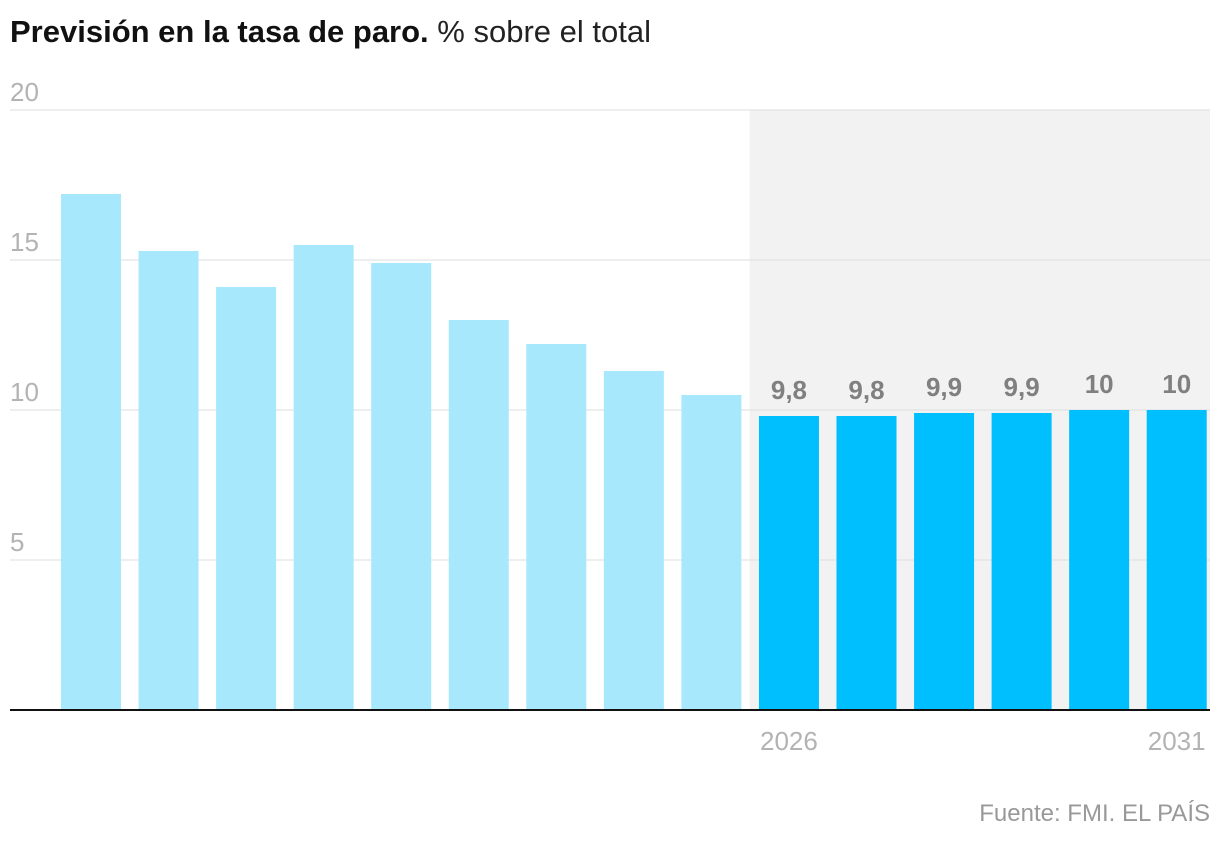 The height and width of the screenshot is (846, 1220). Describe the element at coordinates (1094, 813) in the screenshot. I see `source-note: Fuente: FMI. EL PAÍS` at that location.